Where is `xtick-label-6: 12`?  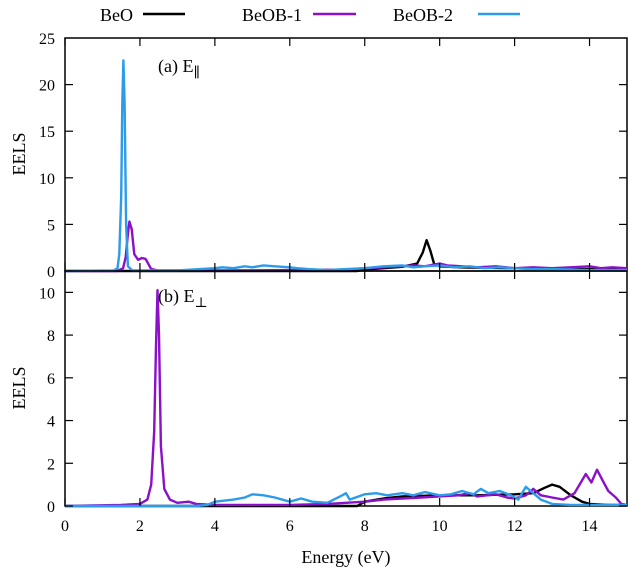 xtick-label-6: 12 is located at coordinates (515, 526).